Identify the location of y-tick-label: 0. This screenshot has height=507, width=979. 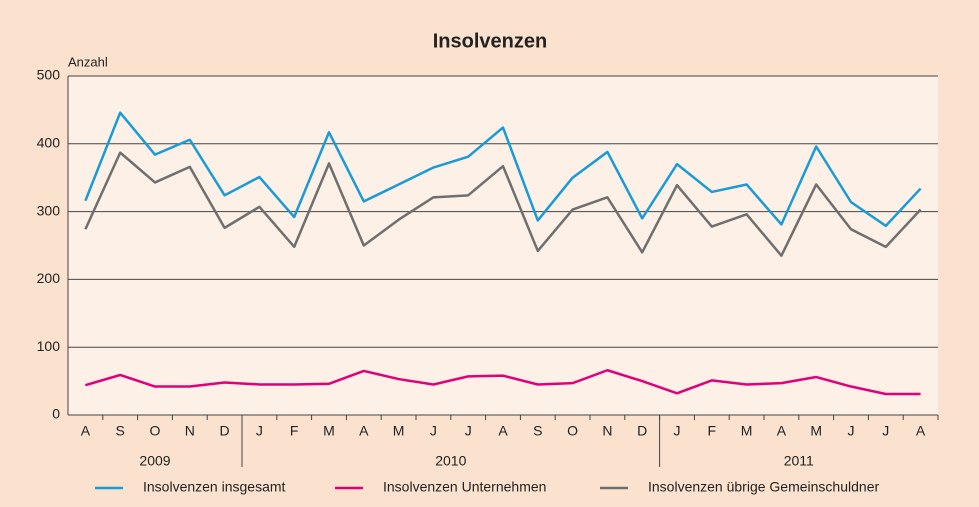
(56, 414).